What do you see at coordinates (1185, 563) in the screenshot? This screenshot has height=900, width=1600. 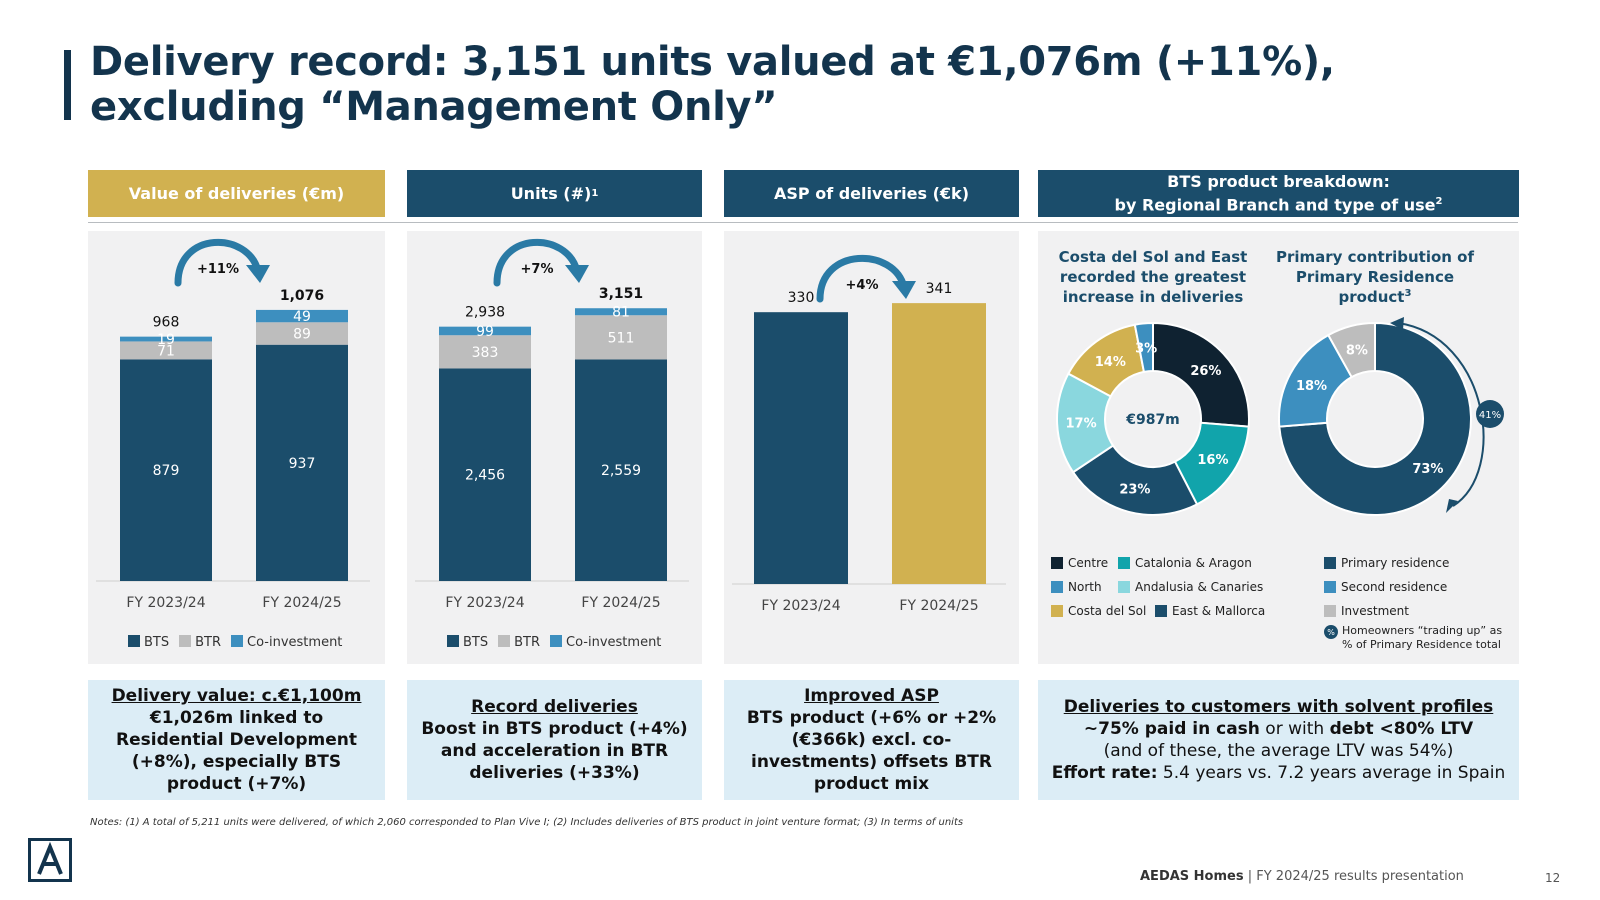 I see `legend-catalonia: Catalonia & Aragon` at bounding box center [1185, 563].